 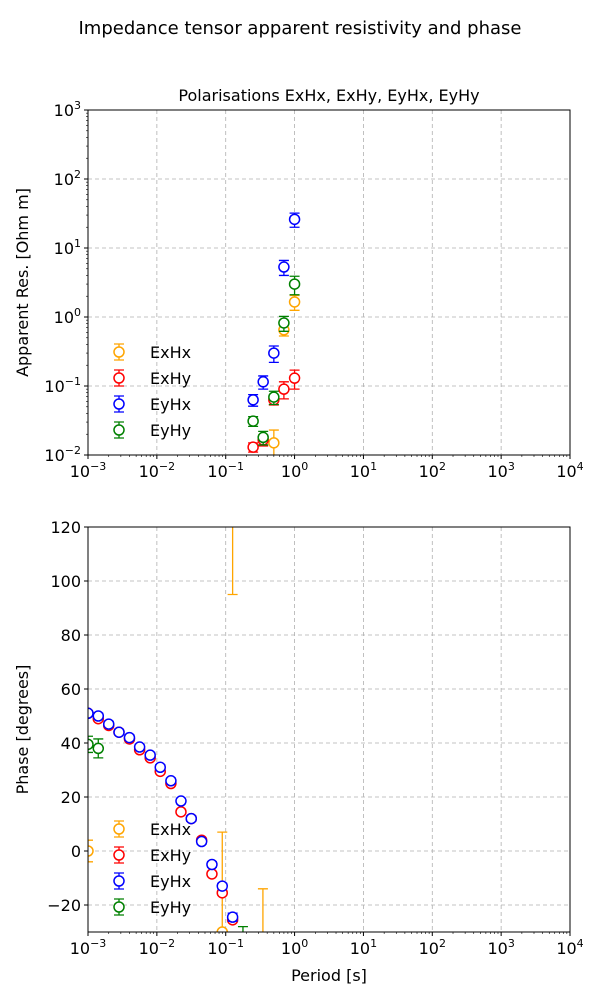 What do you see at coordinates (274, 333) in the screenshot?
I see `data-layer` at bounding box center [274, 333].